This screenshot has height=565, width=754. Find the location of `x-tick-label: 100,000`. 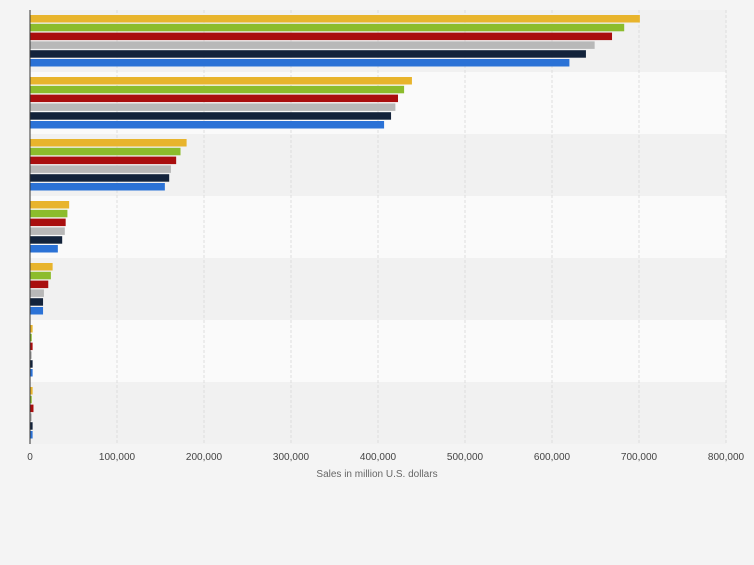

x-tick-label: 100,000 is located at coordinates (117, 457).